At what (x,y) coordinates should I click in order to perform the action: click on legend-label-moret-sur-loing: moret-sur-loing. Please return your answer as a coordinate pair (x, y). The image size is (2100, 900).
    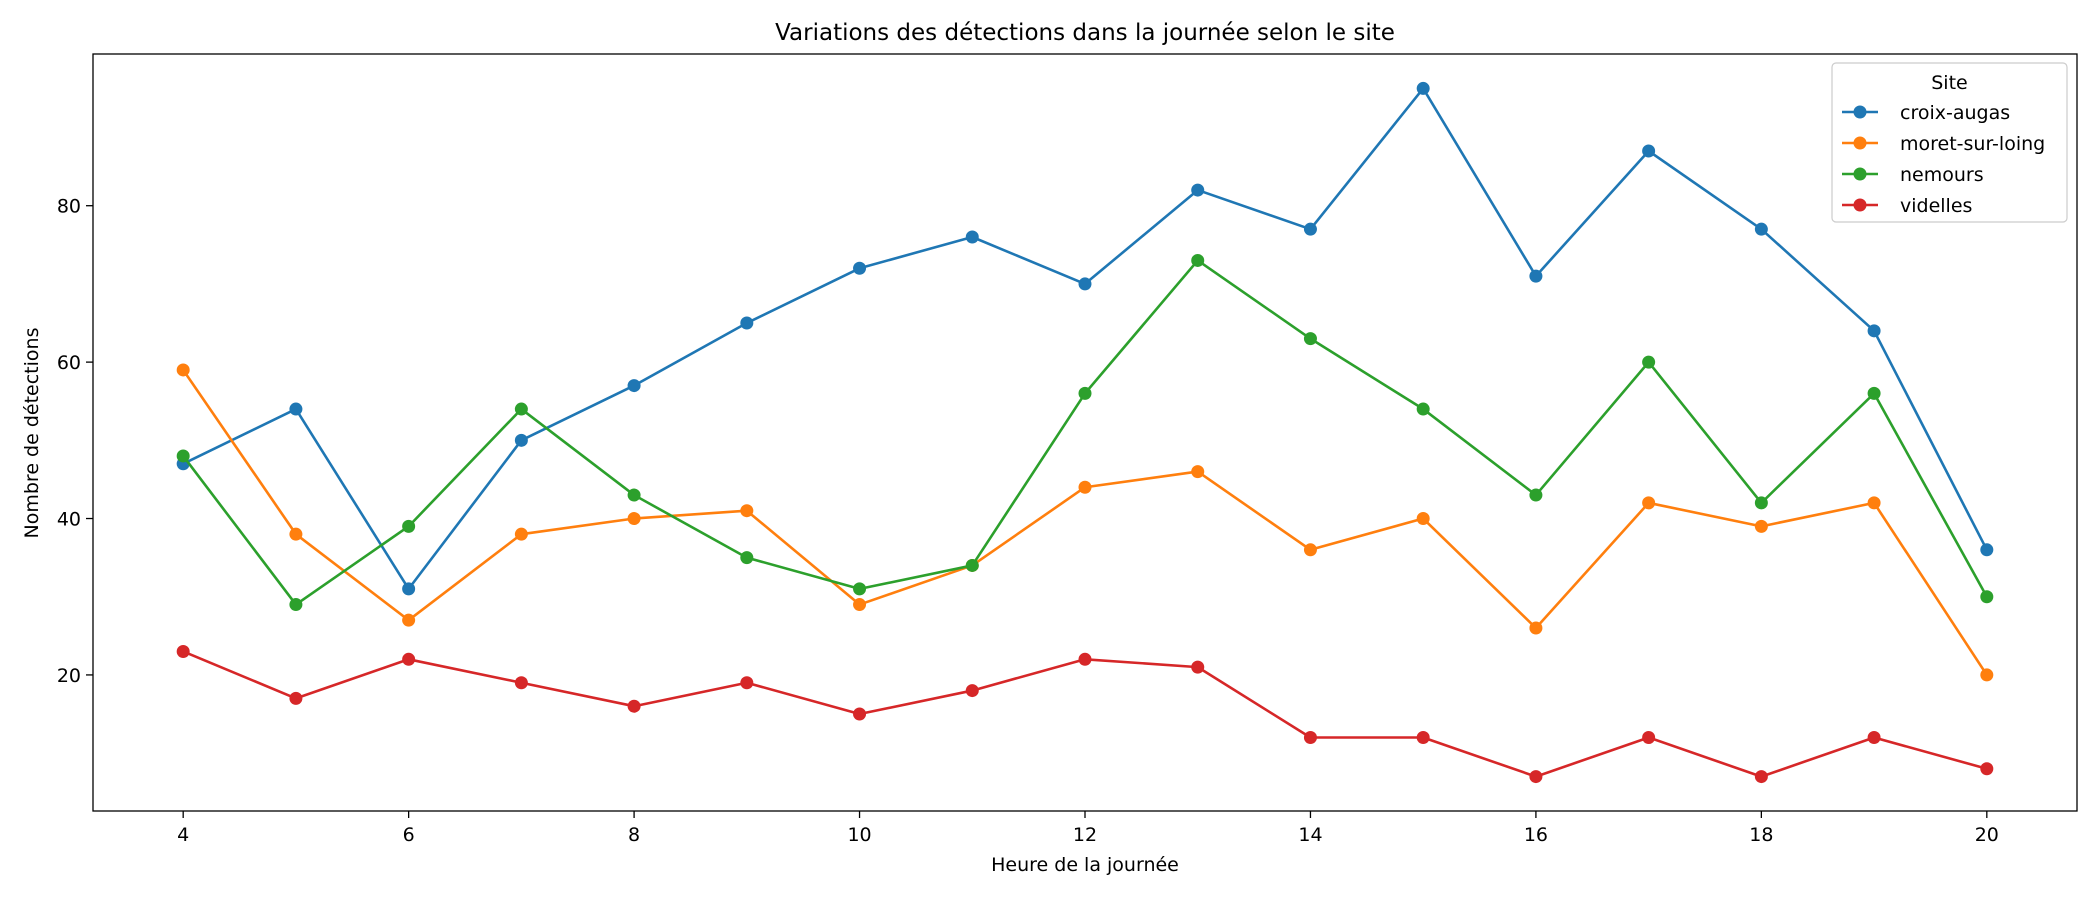
    Looking at the image, I should click on (1972, 144).